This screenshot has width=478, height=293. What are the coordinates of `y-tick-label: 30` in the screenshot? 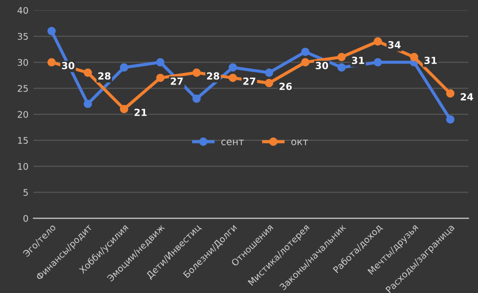 It's located at (23, 62).